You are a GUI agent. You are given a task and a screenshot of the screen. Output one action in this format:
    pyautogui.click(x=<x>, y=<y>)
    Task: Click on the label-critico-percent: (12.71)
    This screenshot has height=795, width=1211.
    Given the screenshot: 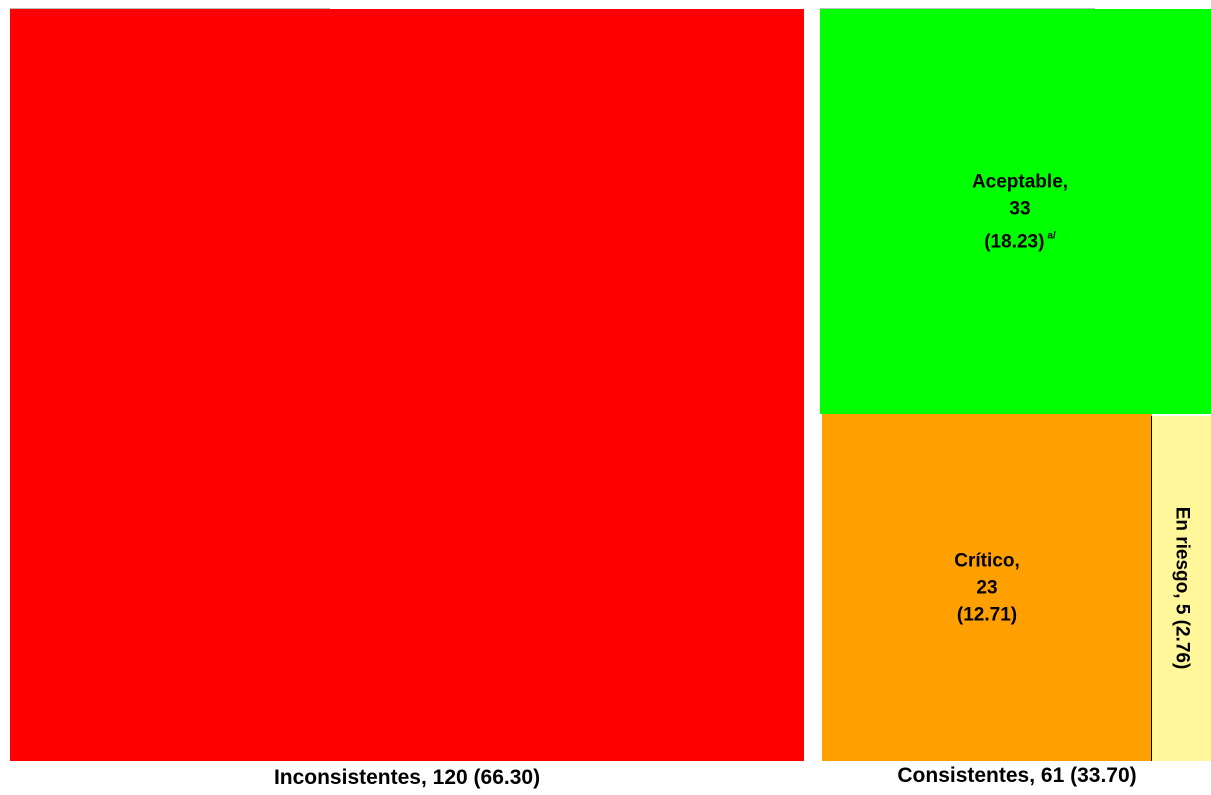 What is the action you would take?
    pyautogui.click(x=987, y=615)
    